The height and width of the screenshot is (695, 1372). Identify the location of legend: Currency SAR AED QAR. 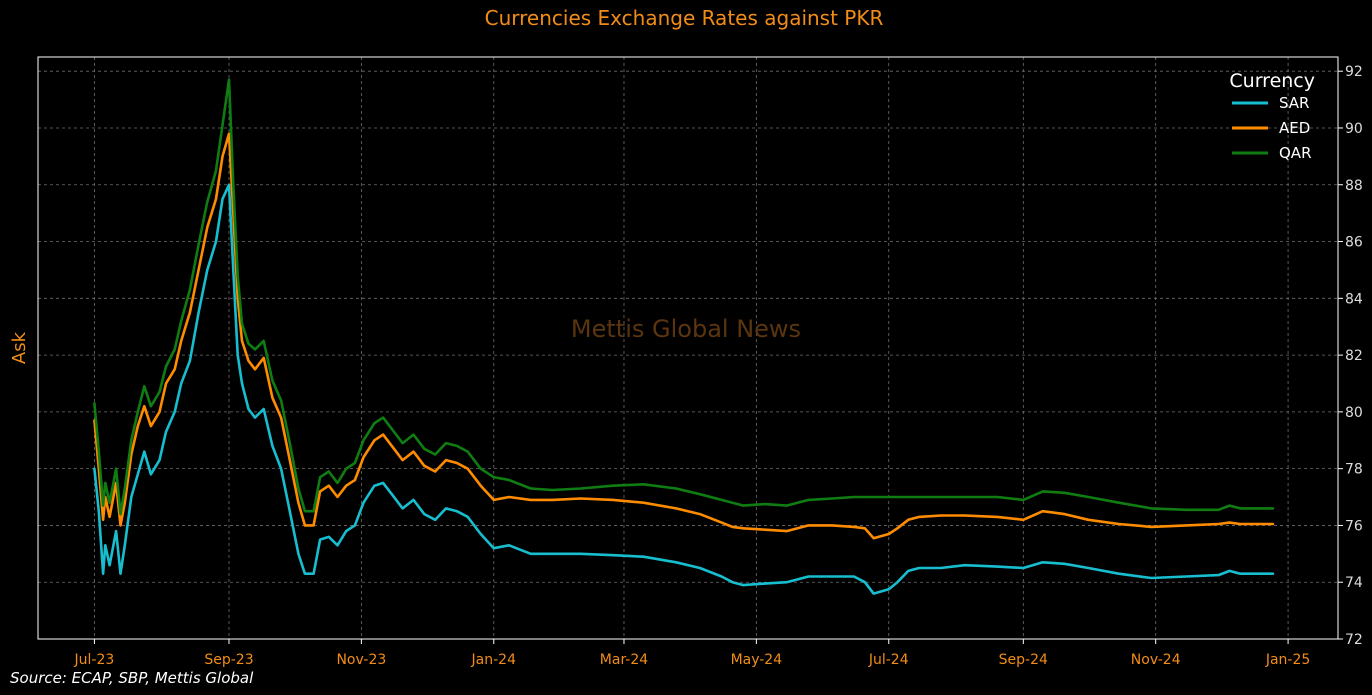
(1272, 116).